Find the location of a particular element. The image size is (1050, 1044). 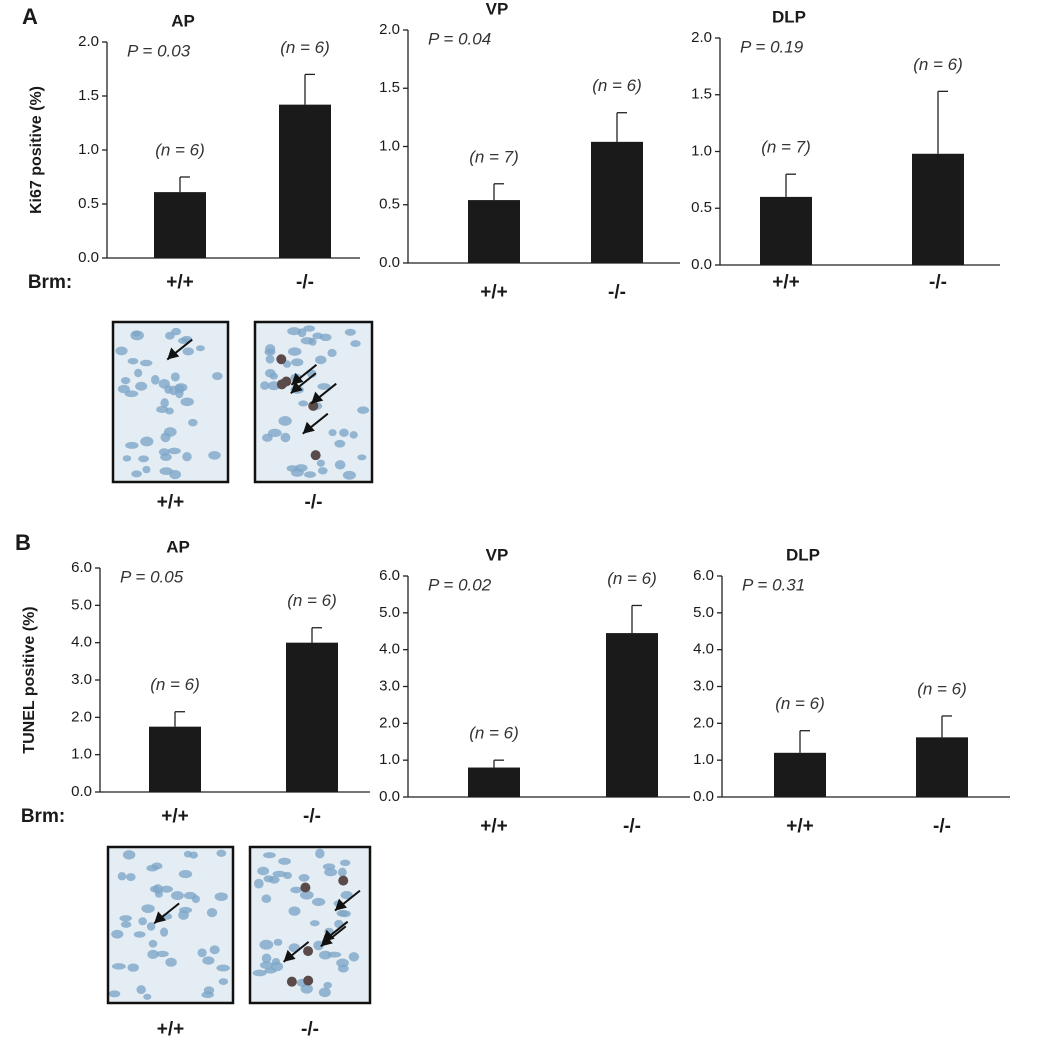

y-tick-label: 0.5 is located at coordinates (701, 207).